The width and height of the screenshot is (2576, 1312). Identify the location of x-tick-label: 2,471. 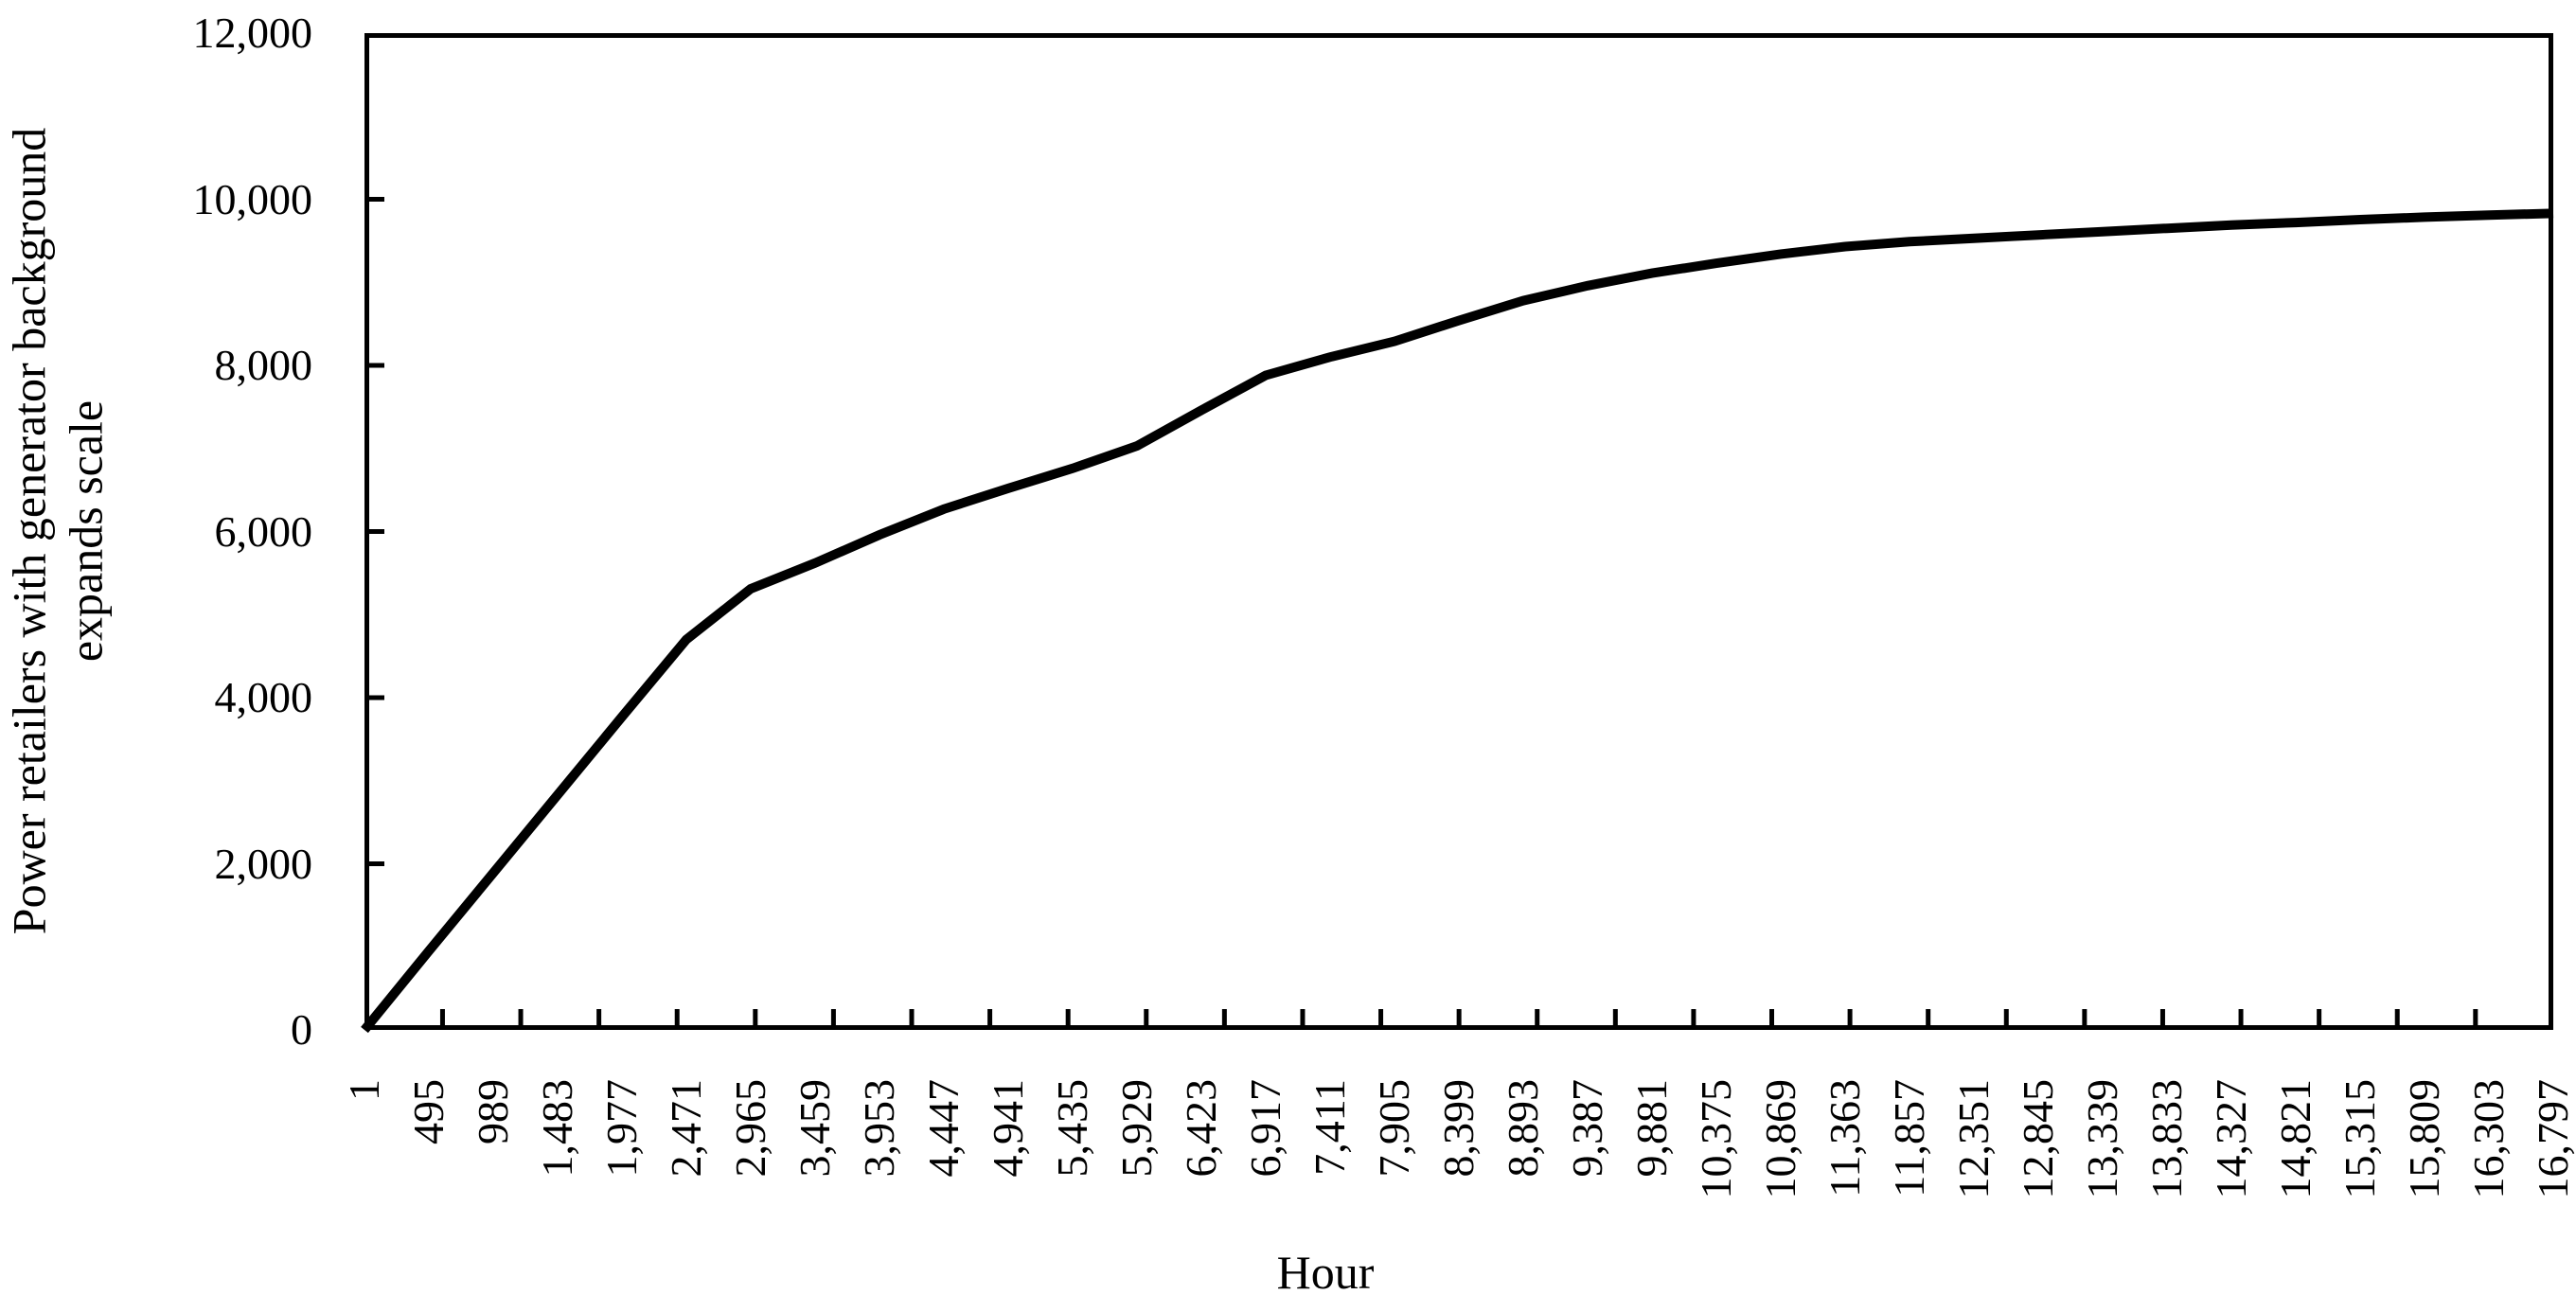
(686, 1128).